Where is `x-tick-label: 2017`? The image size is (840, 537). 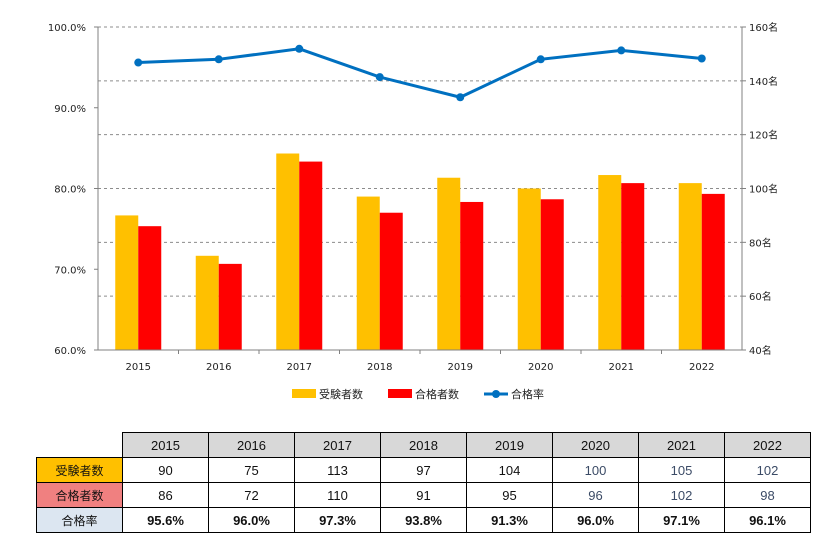
x-tick-label: 2017 is located at coordinates (299, 367).